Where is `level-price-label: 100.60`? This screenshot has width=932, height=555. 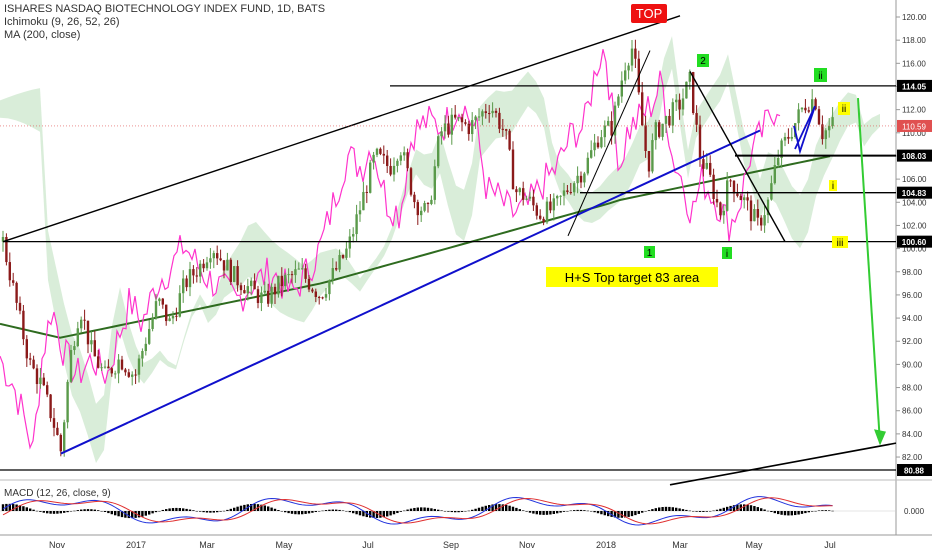
level-price-label: 100.60 is located at coordinates (914, 242).